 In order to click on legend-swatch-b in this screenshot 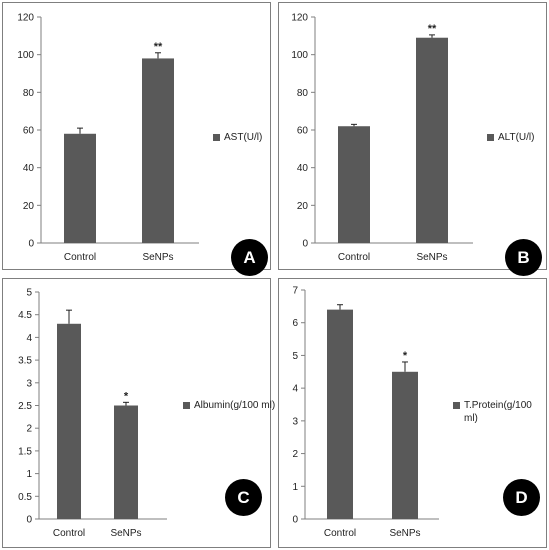, I will do `click(490, 137)`.